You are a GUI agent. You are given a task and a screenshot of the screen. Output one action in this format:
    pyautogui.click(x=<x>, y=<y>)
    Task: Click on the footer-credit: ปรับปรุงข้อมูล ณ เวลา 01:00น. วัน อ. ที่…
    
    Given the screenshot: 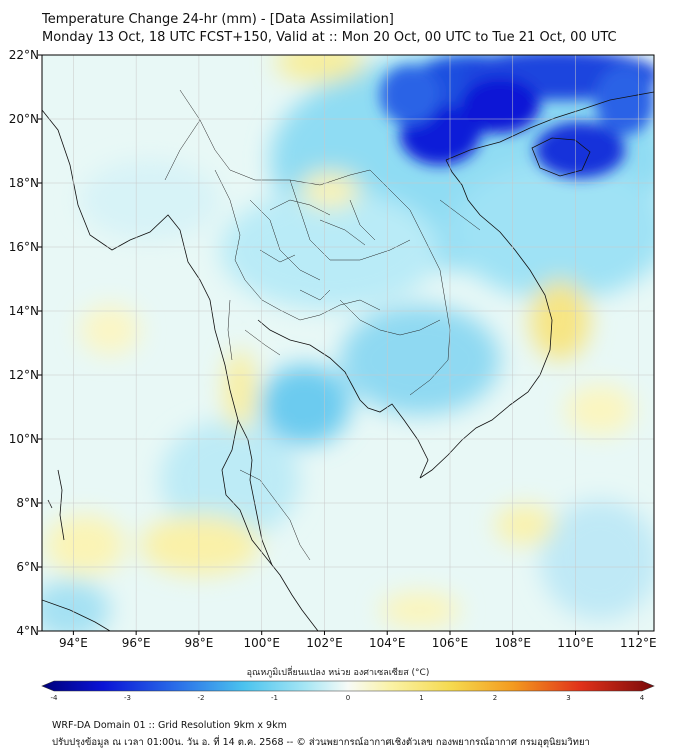 What is the action you would take?
    pyautogui.click(x=321, y=742)
    